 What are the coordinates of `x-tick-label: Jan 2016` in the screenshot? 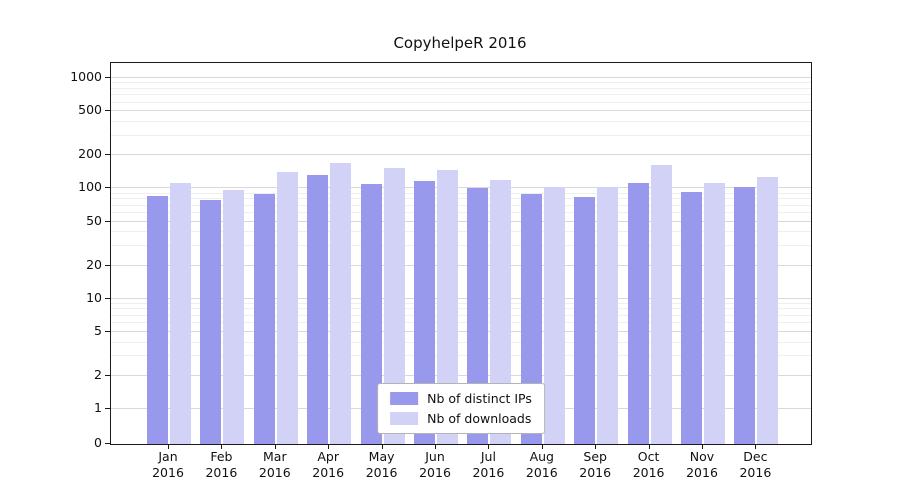 It's located at (168, 465).